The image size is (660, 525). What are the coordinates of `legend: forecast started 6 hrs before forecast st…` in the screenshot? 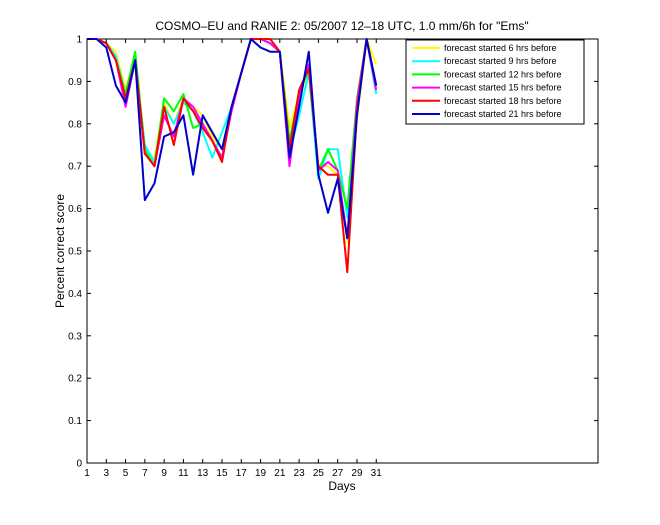 It's located at (495, 82).